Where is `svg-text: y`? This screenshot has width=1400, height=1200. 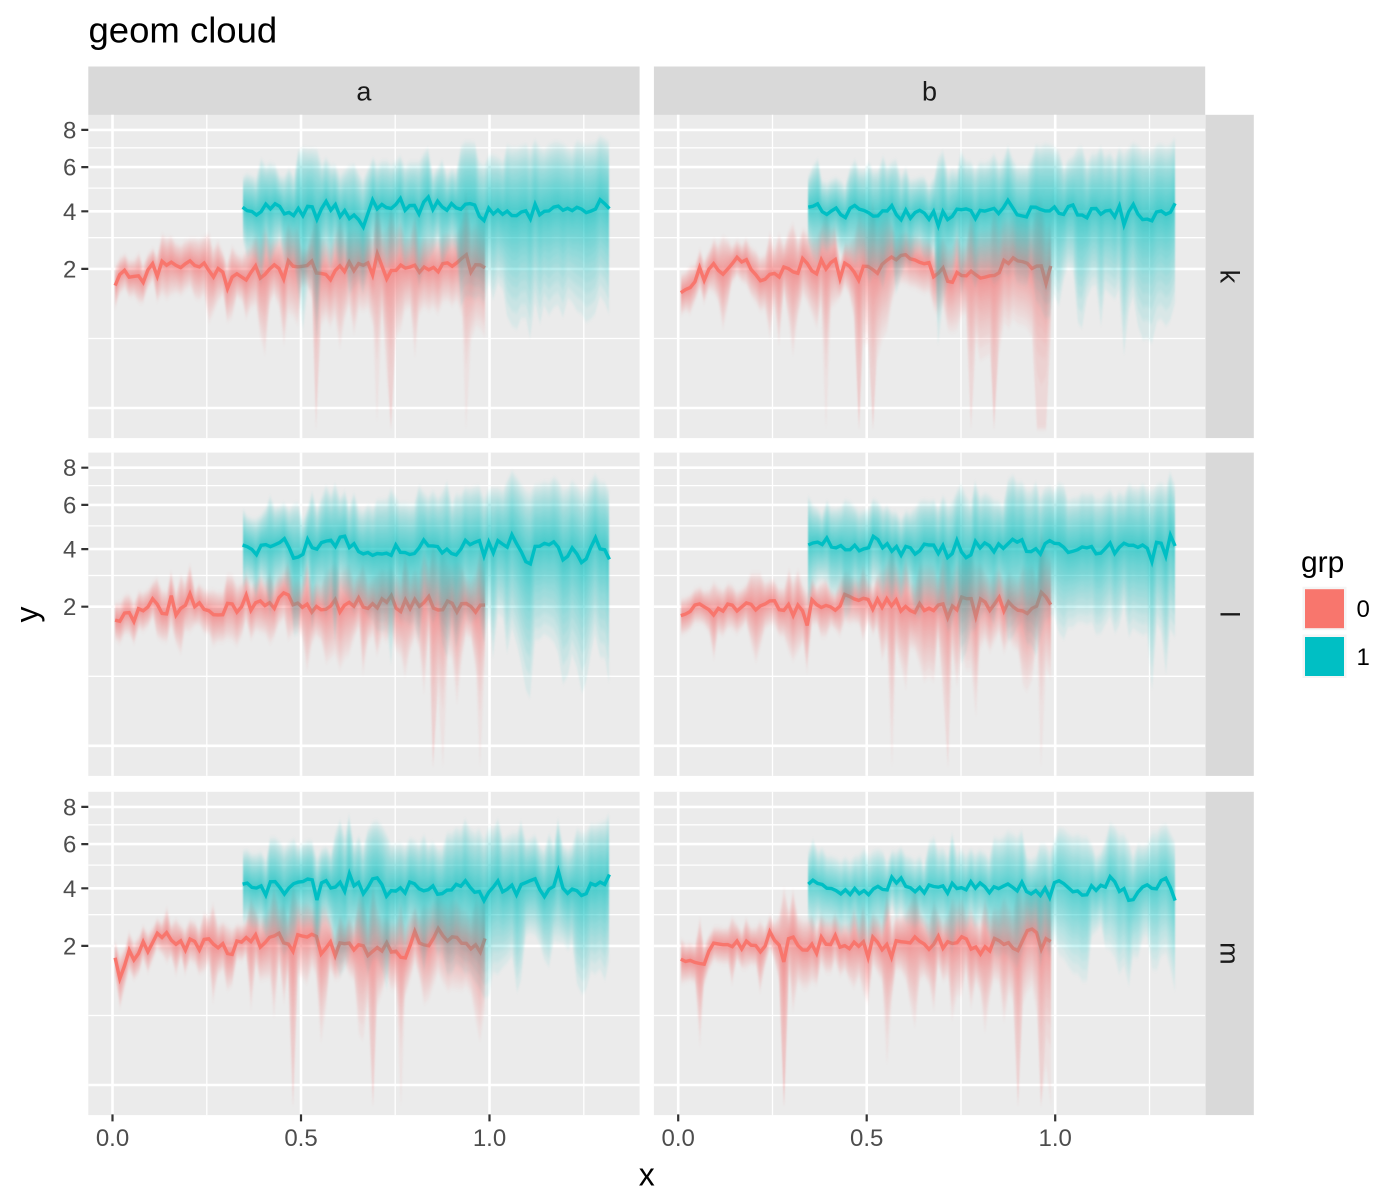
svg-text: y is located at coordinates (27, 615).